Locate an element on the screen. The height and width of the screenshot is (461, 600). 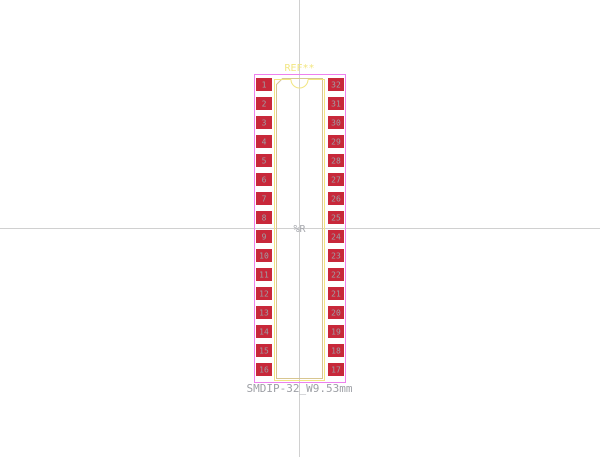
pad-12: 12 is located at coordinates (264, 293).